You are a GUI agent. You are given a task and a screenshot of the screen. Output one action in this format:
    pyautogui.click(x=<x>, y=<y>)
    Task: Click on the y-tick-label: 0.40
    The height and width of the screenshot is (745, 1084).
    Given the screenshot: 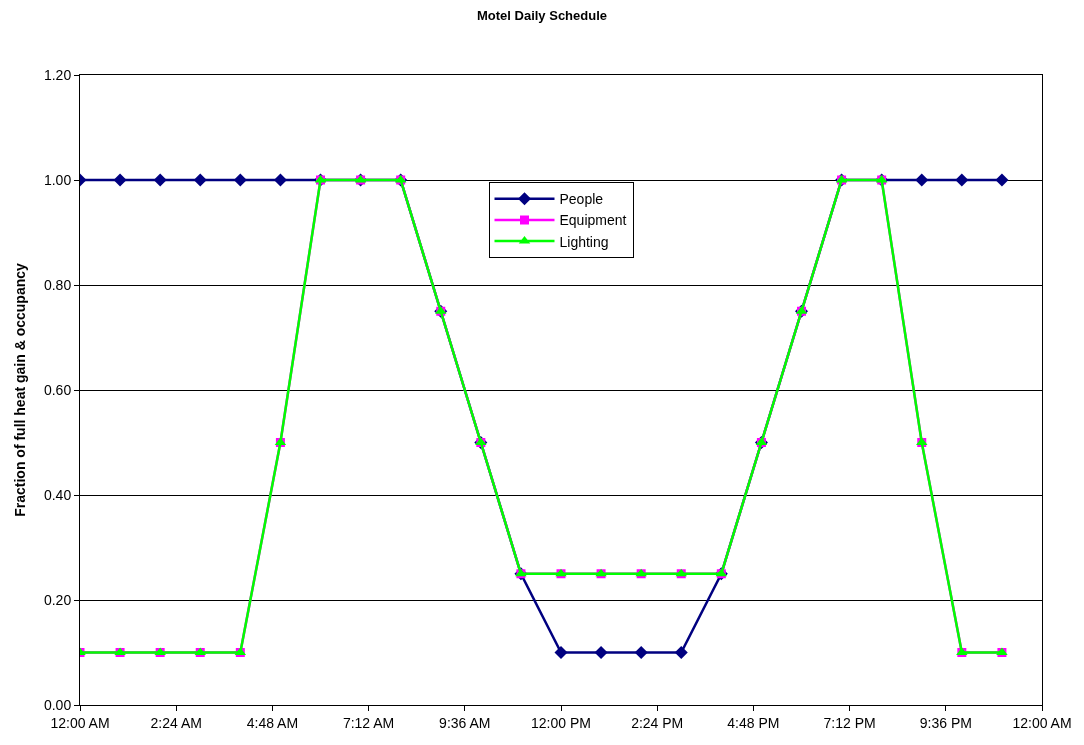 What is the action you would take?
    pyautogui.click(x=57, y=494)
    